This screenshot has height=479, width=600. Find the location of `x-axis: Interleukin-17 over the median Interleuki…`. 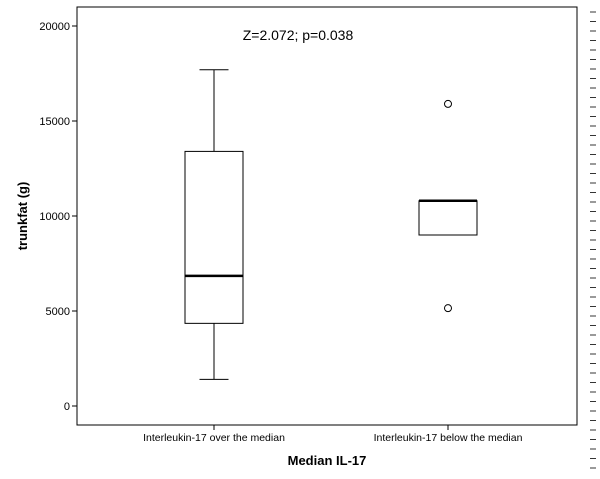

x-axis: Interleukin-17 over the median Interleuki… is located at coordinates (333, 434).